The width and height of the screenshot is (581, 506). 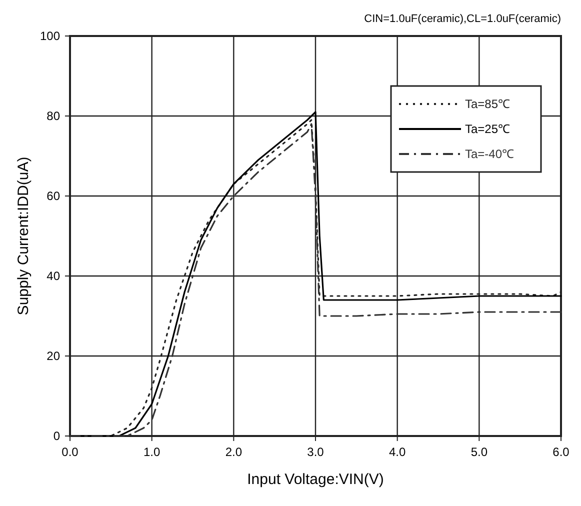 I want to click on y-tick-label: 100, so click(x=50, y=36).